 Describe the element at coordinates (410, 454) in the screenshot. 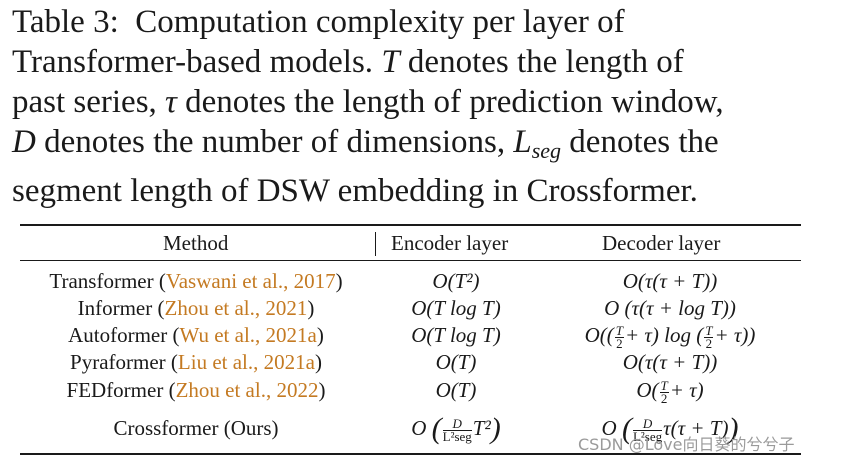

I see `bottom-rule` at that location.